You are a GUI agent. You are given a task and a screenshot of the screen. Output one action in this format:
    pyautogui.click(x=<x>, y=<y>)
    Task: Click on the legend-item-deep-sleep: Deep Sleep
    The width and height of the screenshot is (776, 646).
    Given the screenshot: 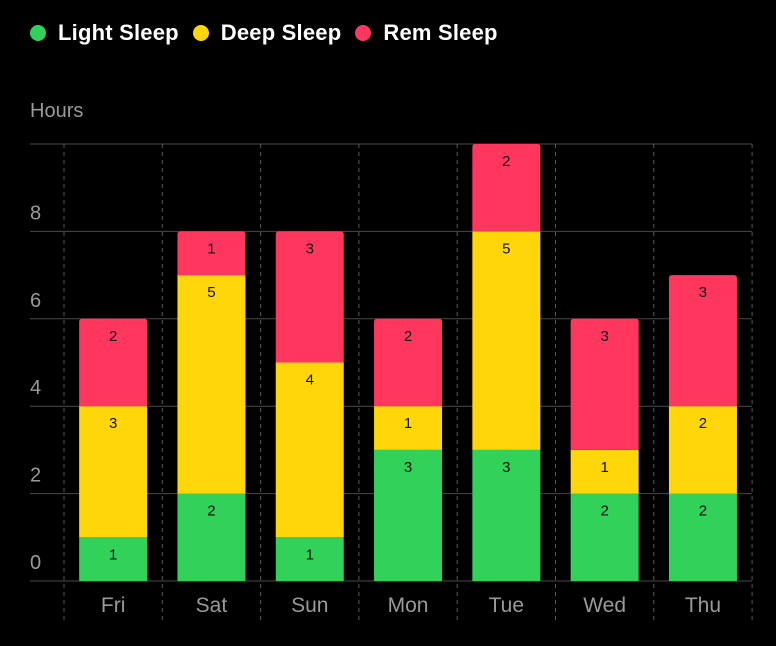 What is the action you would take?
    pyautogui.click(x=267, y=33)
    